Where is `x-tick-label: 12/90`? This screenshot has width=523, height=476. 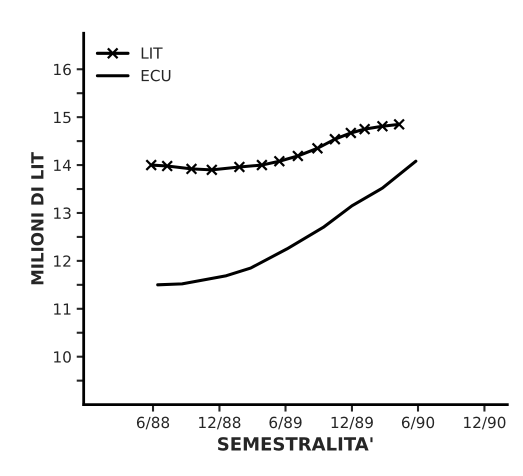 x-tick-label: 12/90 is located at coordinates (485, 423).